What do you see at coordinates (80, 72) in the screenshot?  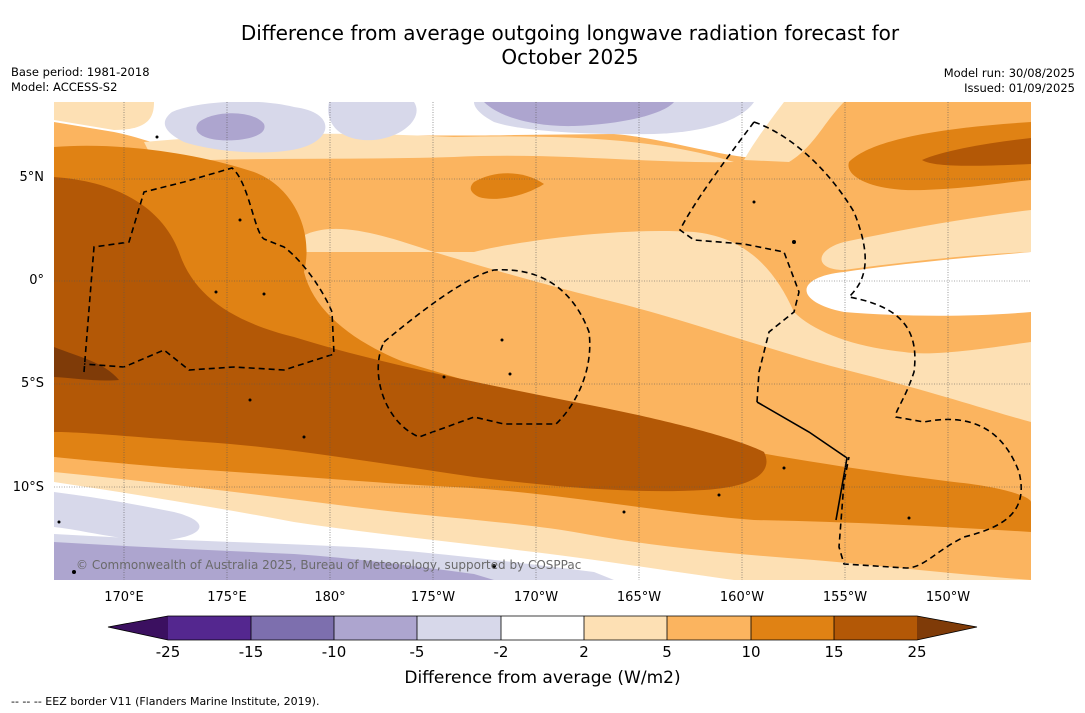 I see `base-period: Base period: 1981-2018` at bounding box center [80, 72].